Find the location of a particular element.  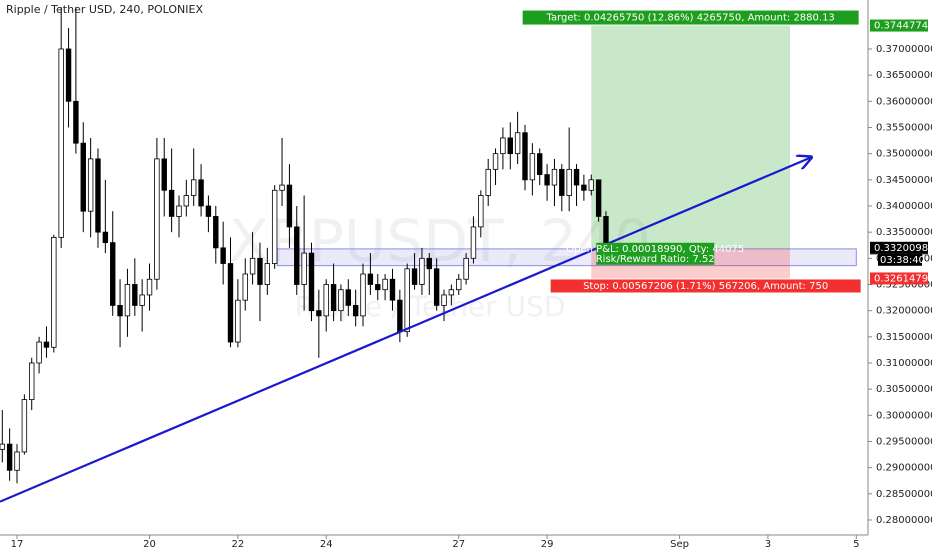

x-tick-label: 22 is located at coordinates (238, 544).